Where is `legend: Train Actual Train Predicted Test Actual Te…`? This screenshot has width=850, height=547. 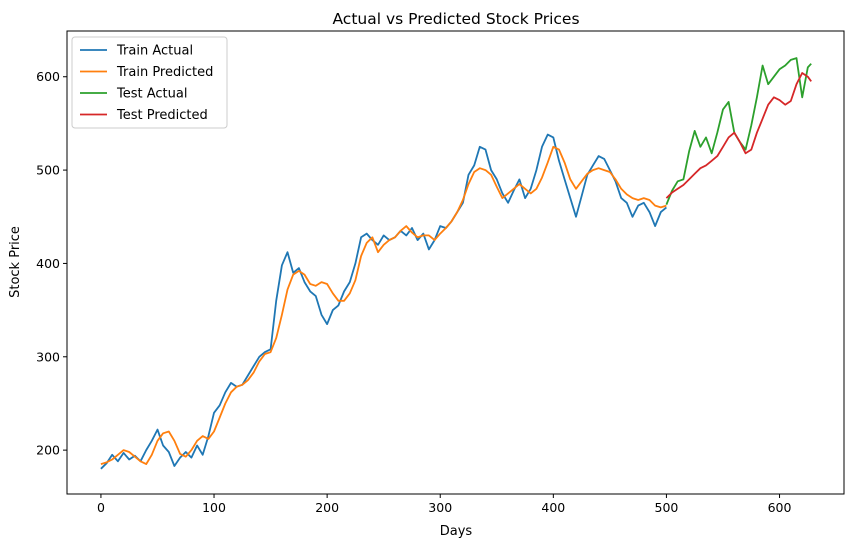 legend: Train Actual Train Predicted Test Actual Te… is located at coordinates (149, 82).